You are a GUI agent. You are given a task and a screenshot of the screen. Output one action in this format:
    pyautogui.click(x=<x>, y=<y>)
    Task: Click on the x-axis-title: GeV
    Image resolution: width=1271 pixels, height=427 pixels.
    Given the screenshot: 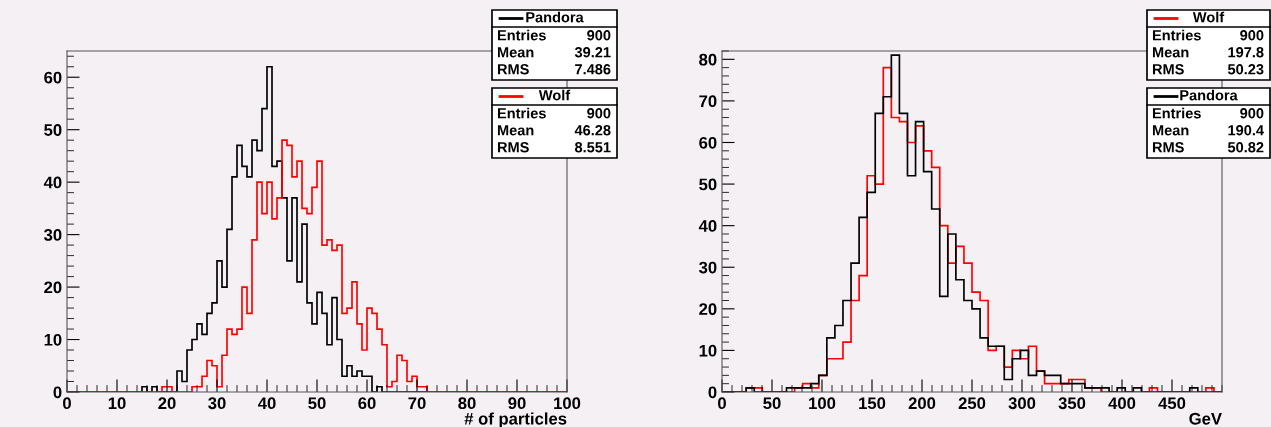 What is the action you would take?
    pyautogui.click(x=1205, y=418)
    